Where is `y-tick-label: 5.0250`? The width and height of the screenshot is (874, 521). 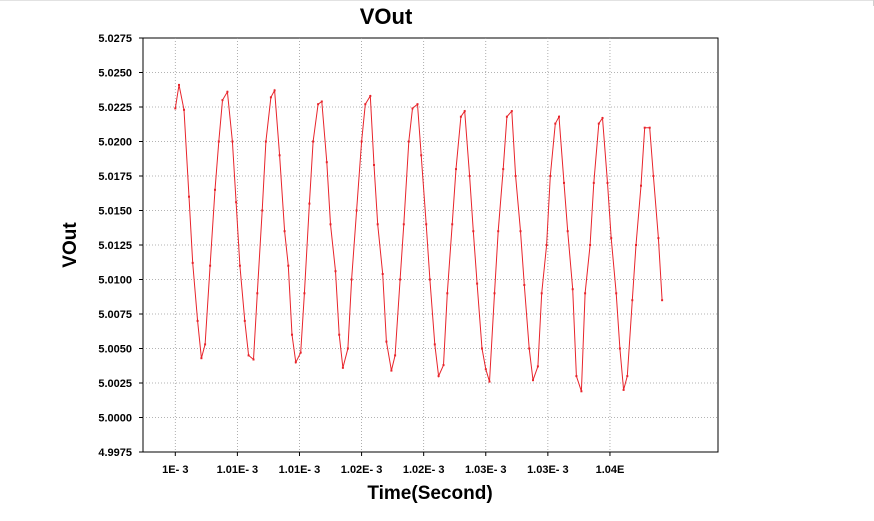
y-tick-label: 5.0250 is located at coordinates (115, 74).